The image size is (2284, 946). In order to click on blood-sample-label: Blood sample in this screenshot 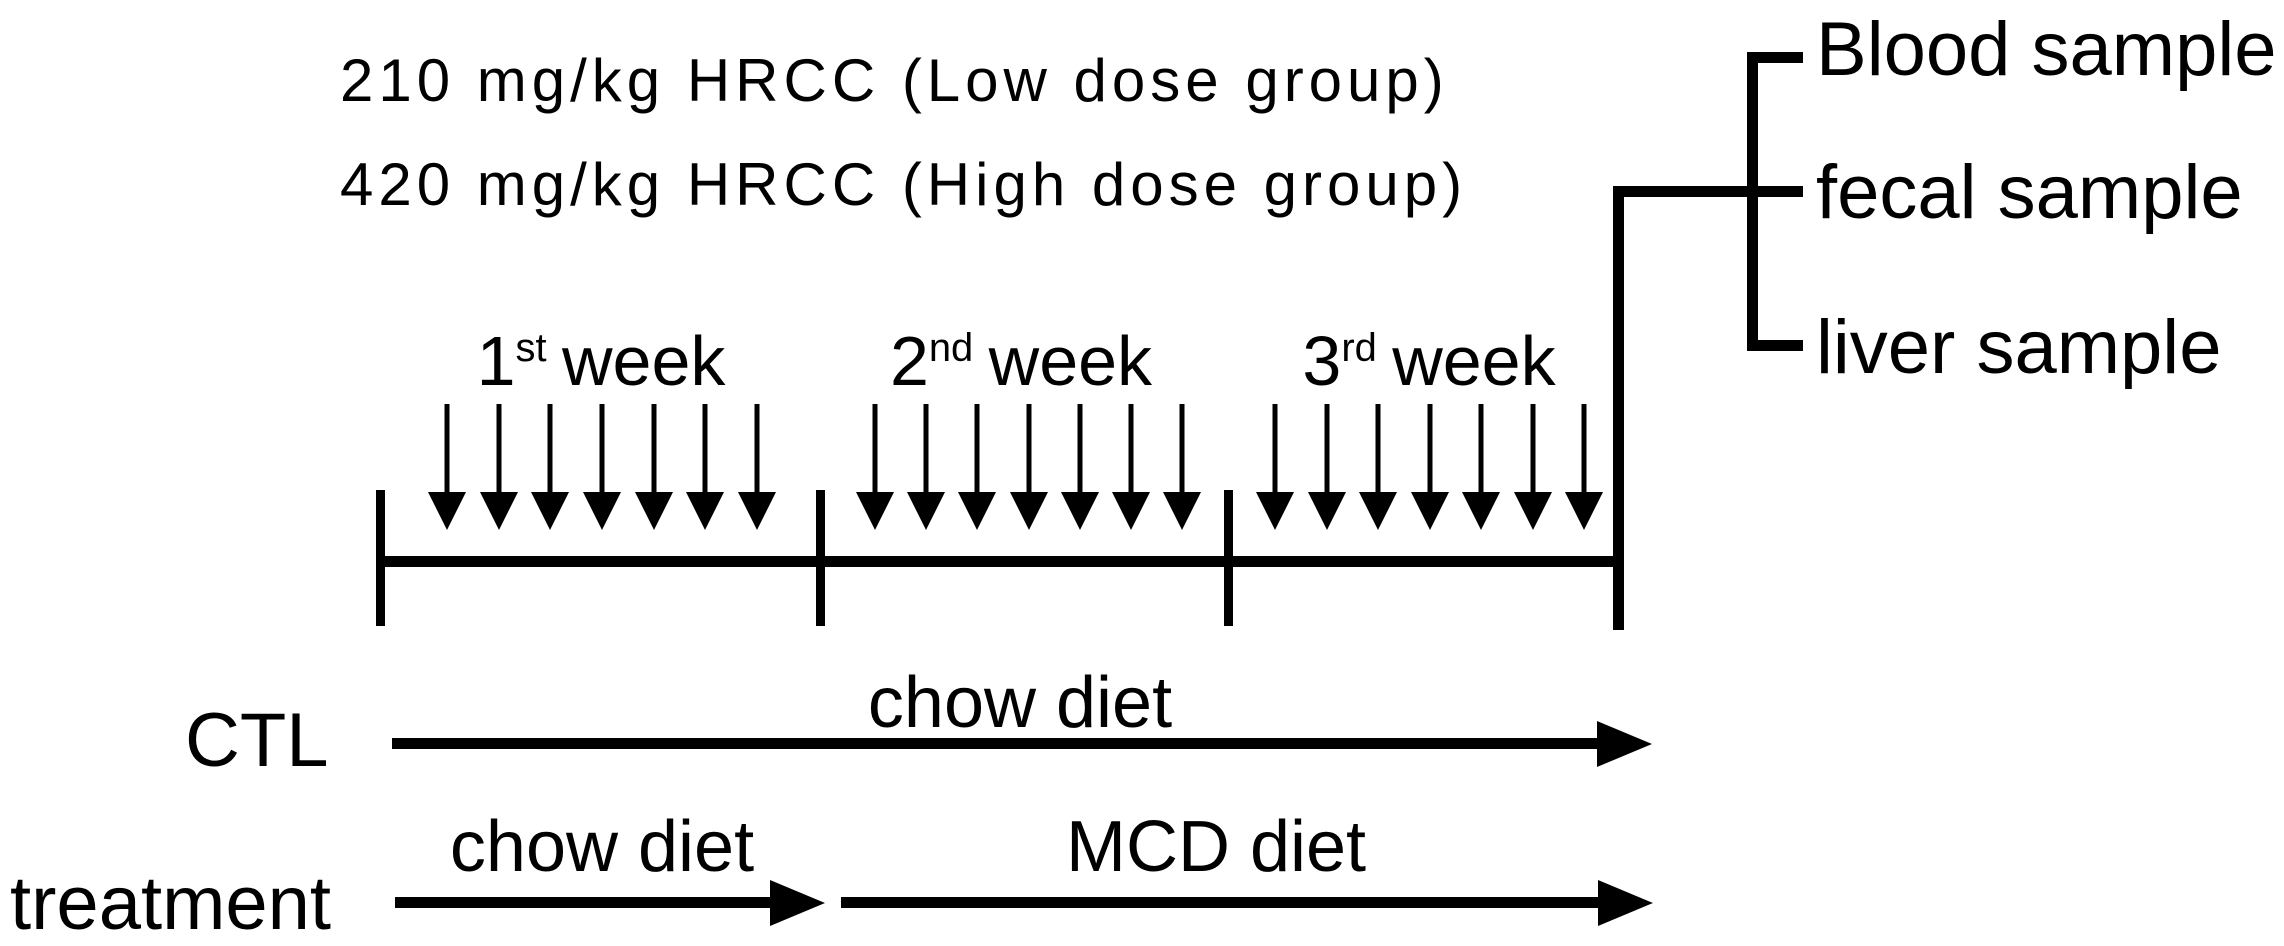, I will do `click(2046, 49)`.